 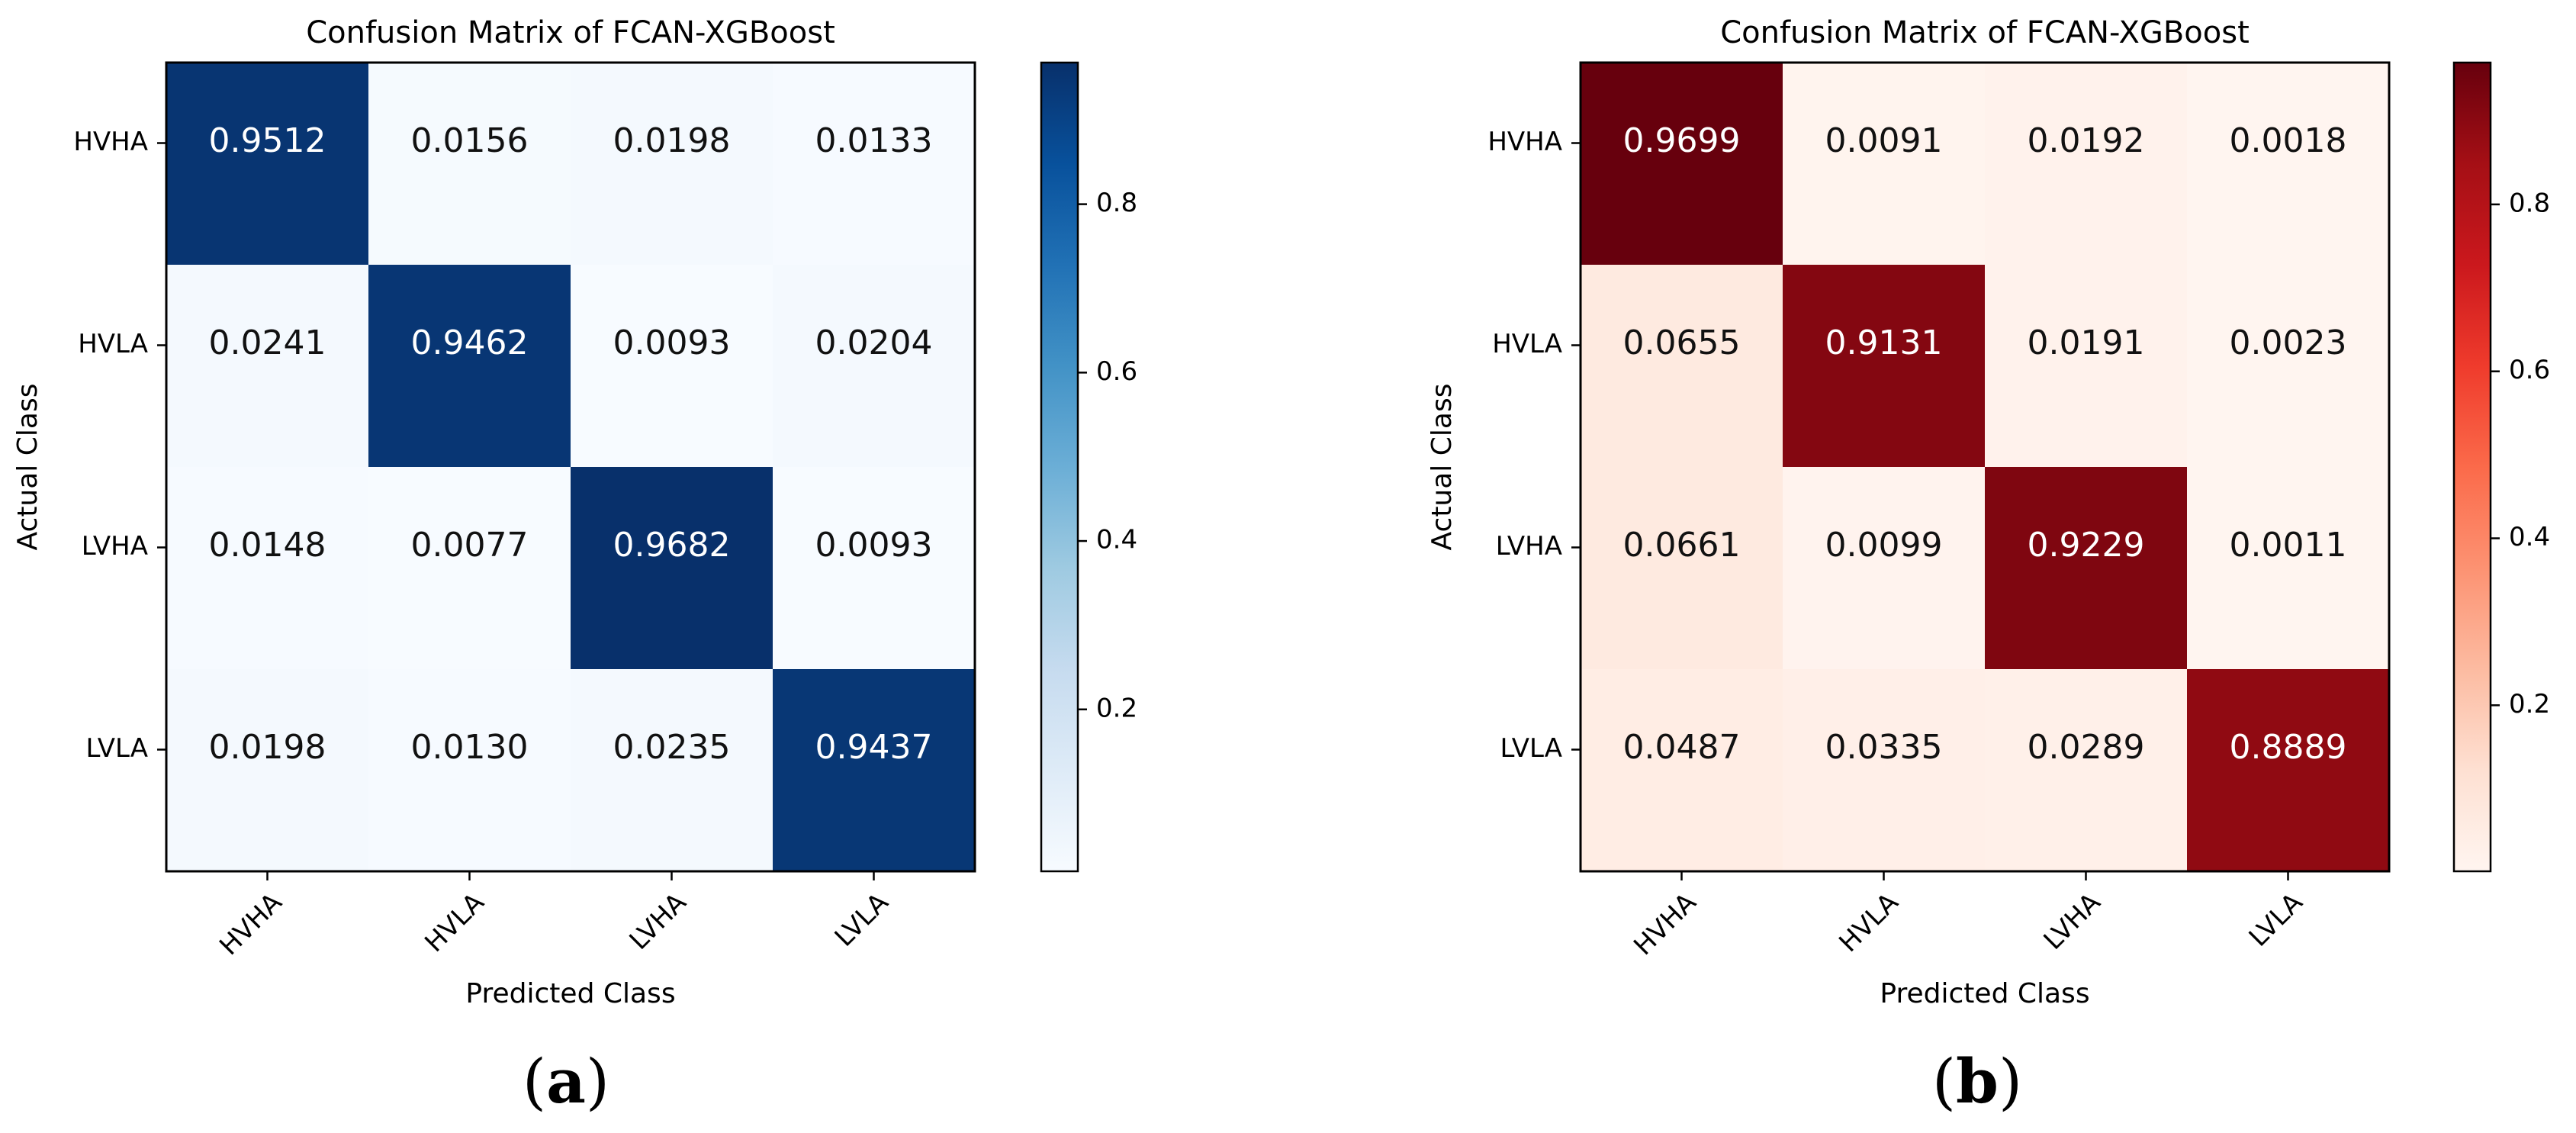 I want to click on cell-value-label: 0.0661, so click(x=1682, y=545).